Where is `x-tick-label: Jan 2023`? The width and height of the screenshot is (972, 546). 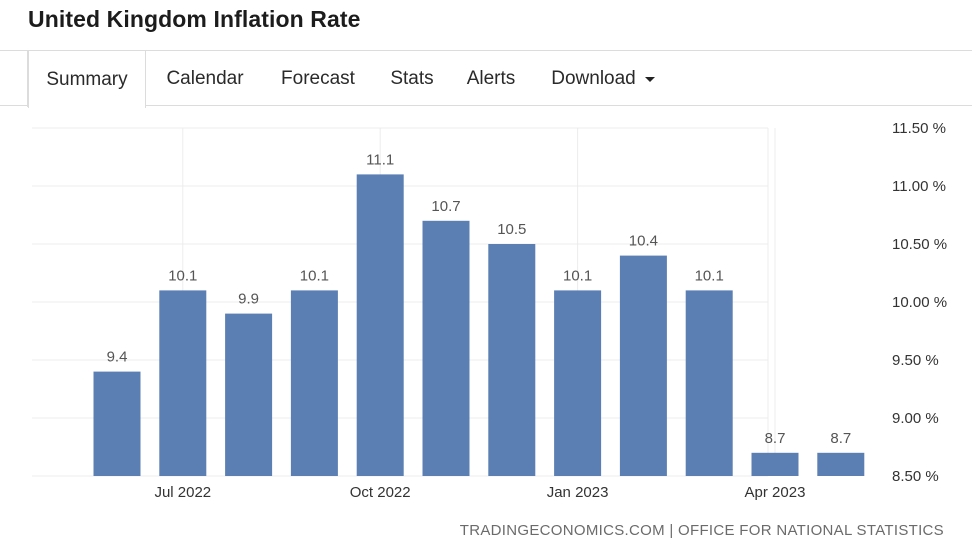
x-tick-label: Jan 2023 is located at coordinates (578, 492).